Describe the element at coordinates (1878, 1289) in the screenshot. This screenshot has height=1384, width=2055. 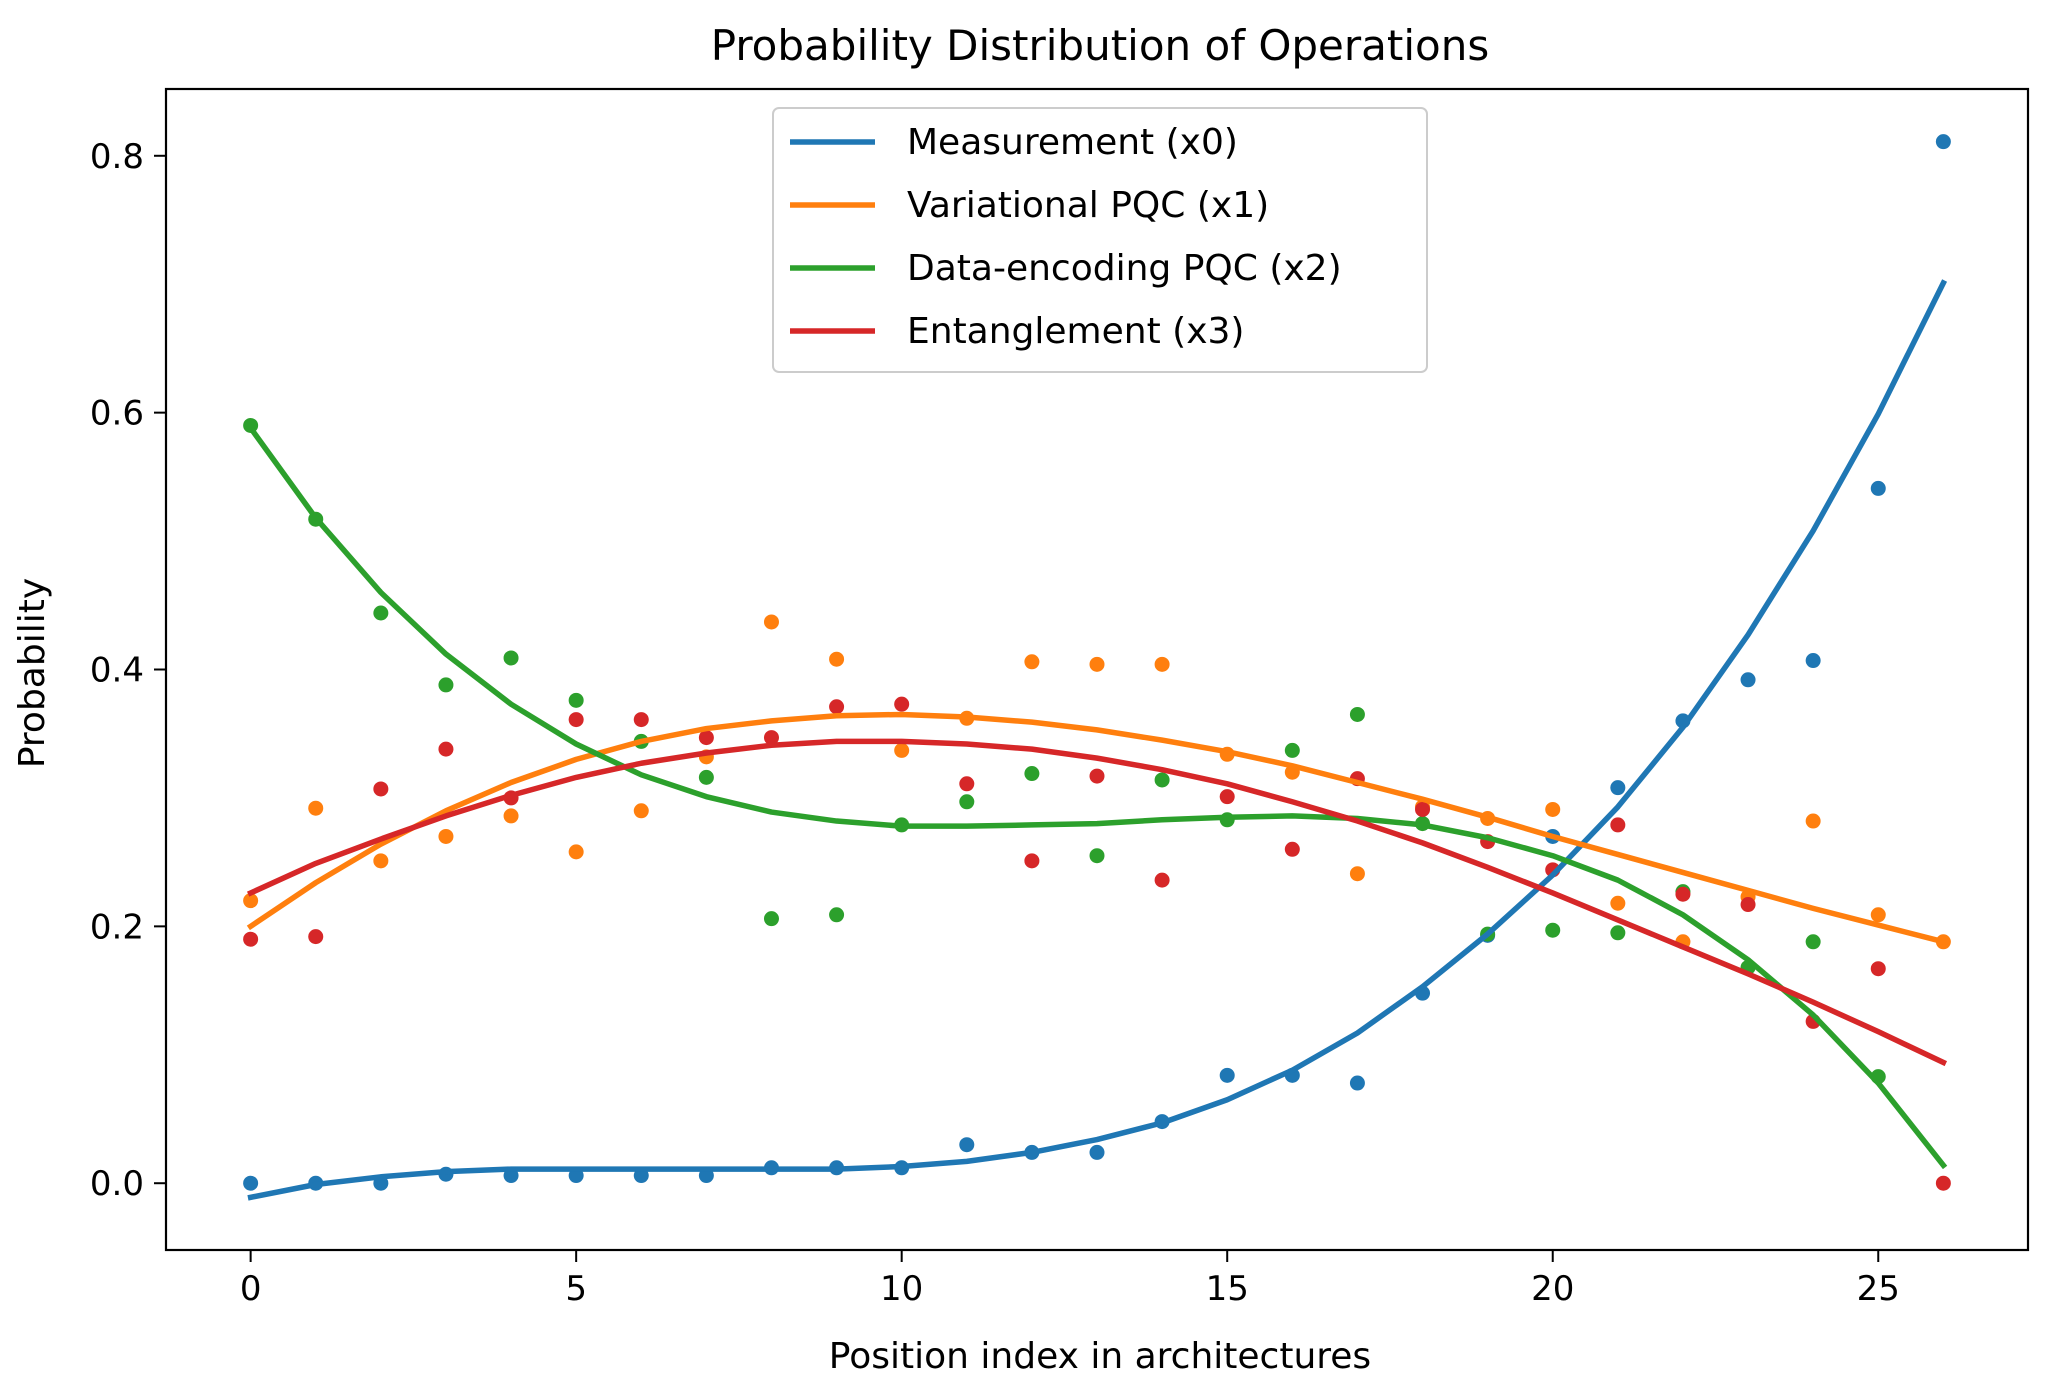
I see `x-tick-label: 25` at that location.